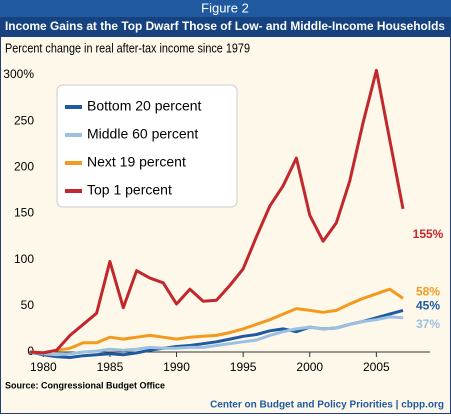 Image resolution: width=451 pixels, height=419 pixels. What do you see at coordinates (24, 120) in the screenshot?
I see `y-tick-label: 250` at bounding box center [24, 120].